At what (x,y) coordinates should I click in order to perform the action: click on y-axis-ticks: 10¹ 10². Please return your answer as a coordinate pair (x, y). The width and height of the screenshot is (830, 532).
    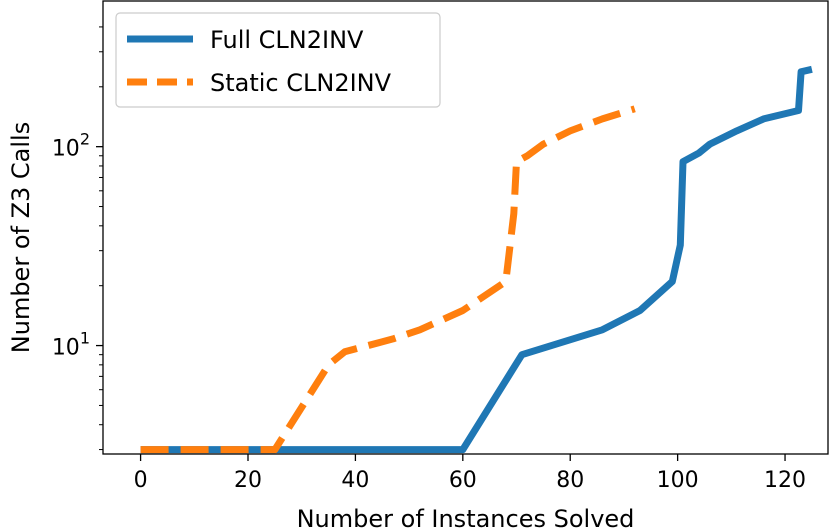
    Looking at the image, I should click on (77, 245).